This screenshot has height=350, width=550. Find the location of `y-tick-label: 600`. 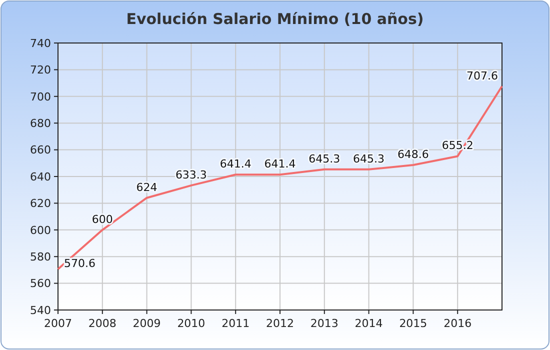

y-tick-label: 600 is located at coordinates (40, 230).